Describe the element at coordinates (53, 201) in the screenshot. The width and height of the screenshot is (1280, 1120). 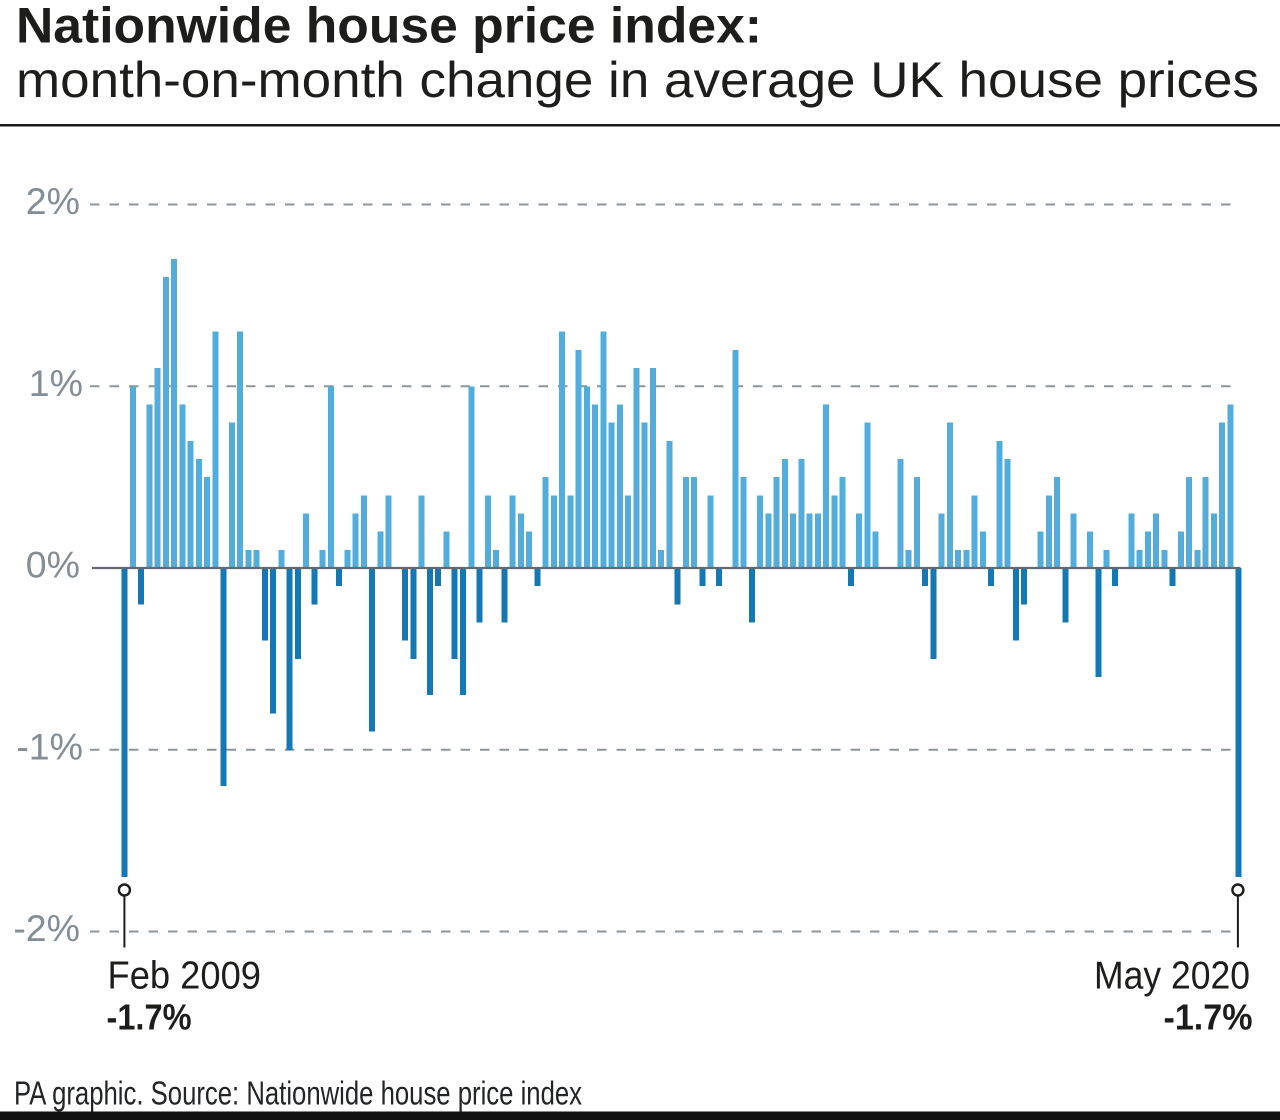
I see `svg-text: 2%` at that location.